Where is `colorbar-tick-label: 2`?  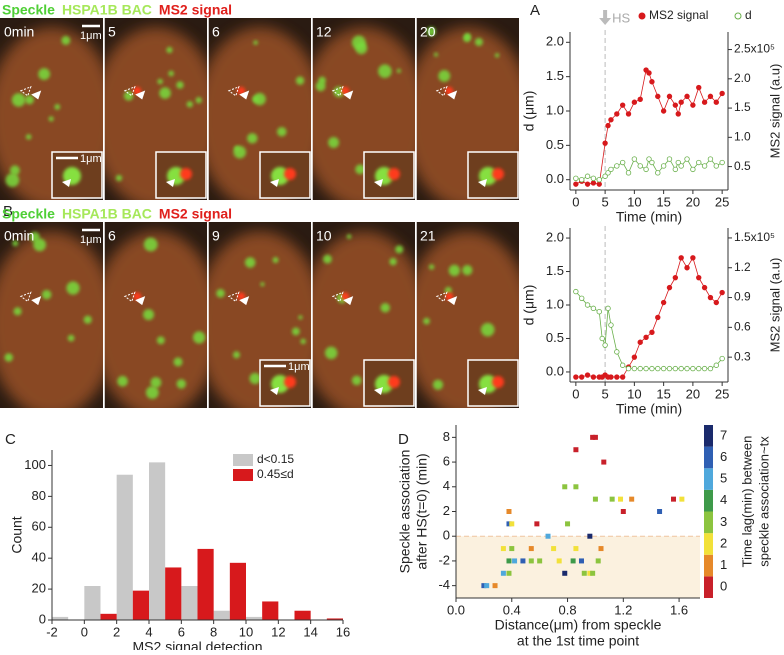
colorbar-tick-label: 2 is located at coordinates (723, 542).